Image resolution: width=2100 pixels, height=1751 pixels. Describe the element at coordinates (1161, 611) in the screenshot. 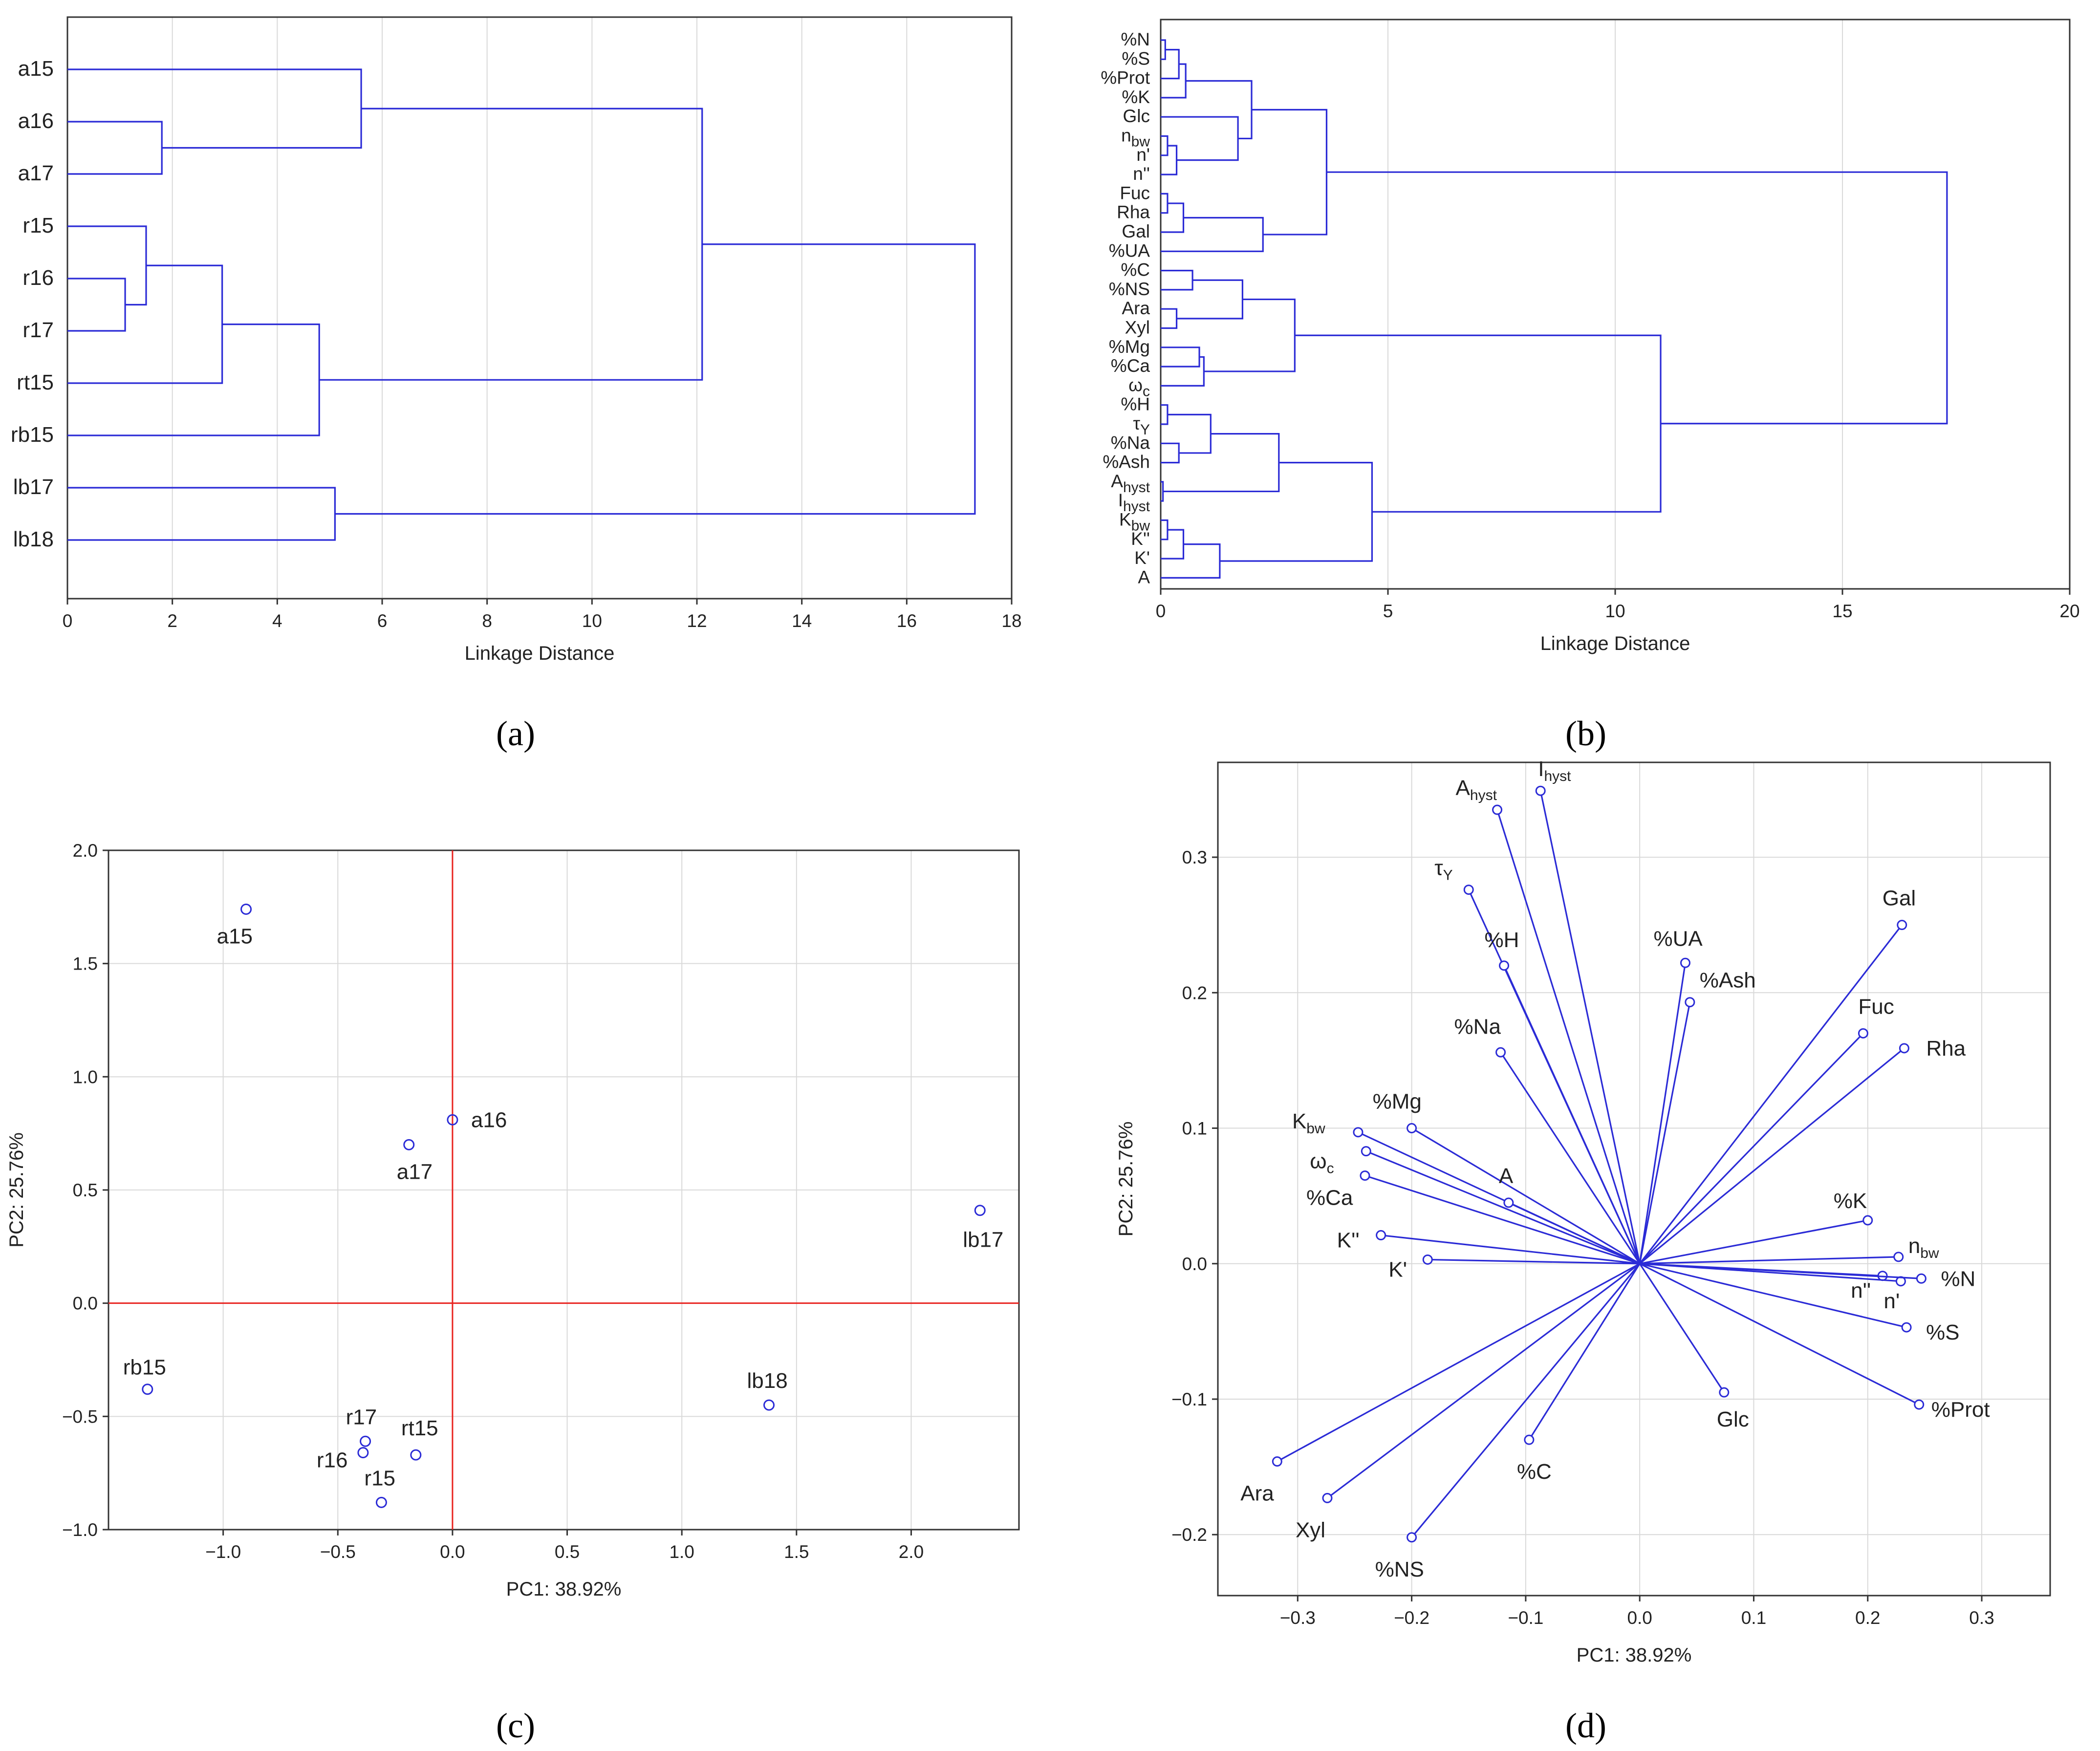

I see `dendro-b-x-tick-label: 0` at that location.